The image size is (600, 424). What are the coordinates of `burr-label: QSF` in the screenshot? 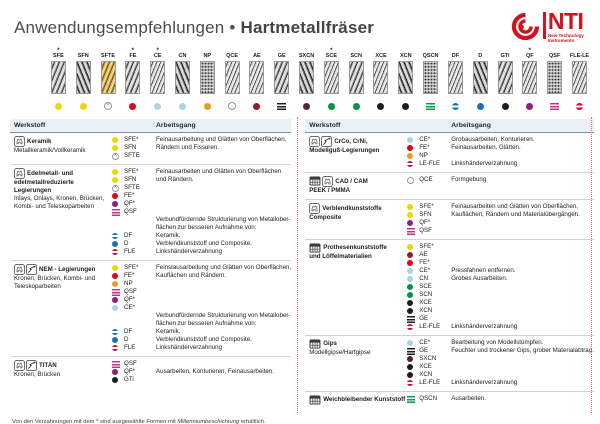 It's located at (555, 56).